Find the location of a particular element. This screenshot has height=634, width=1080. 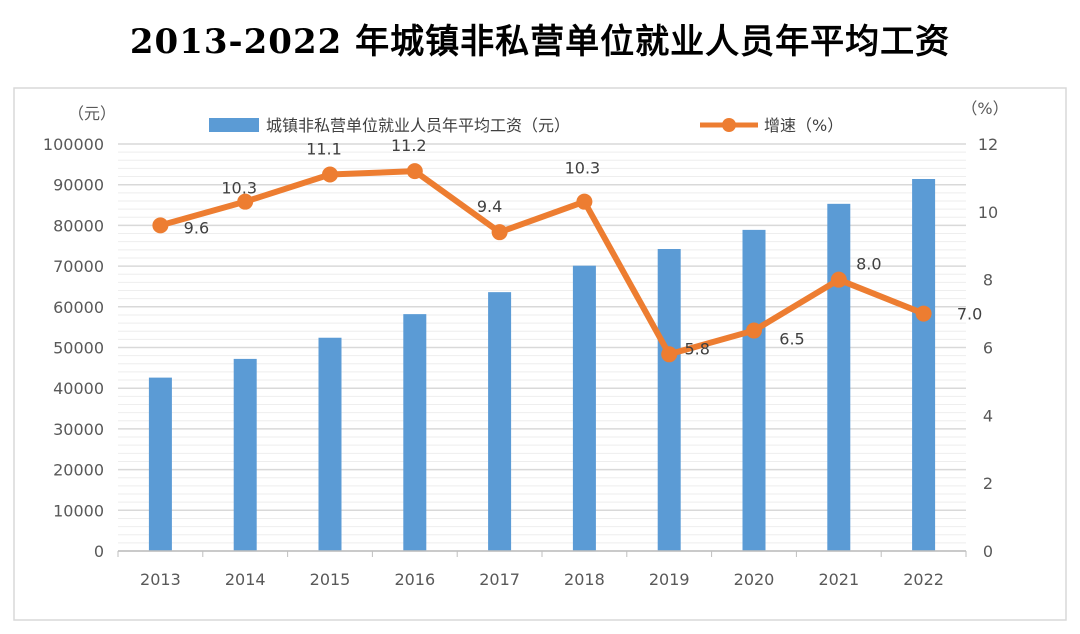

x-axis-tick: 2016 is located at coordinates (414, 579).